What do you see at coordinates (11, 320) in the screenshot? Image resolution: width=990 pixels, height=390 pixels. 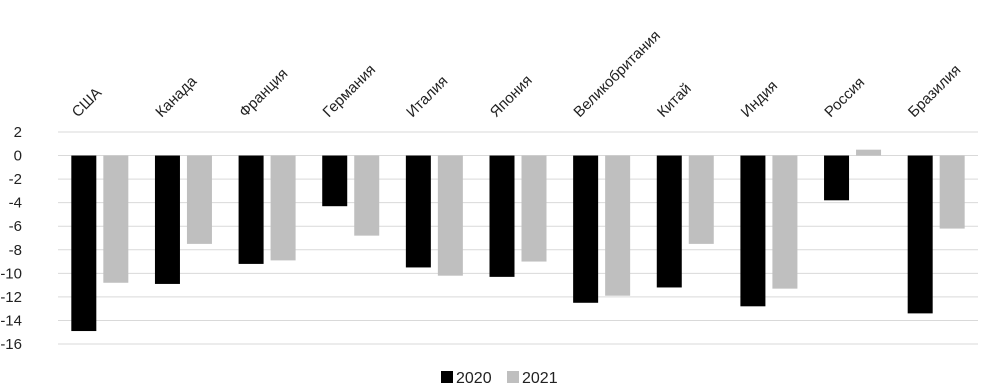 I see `y-tick-label: -14` at bounding box center [11, 320].